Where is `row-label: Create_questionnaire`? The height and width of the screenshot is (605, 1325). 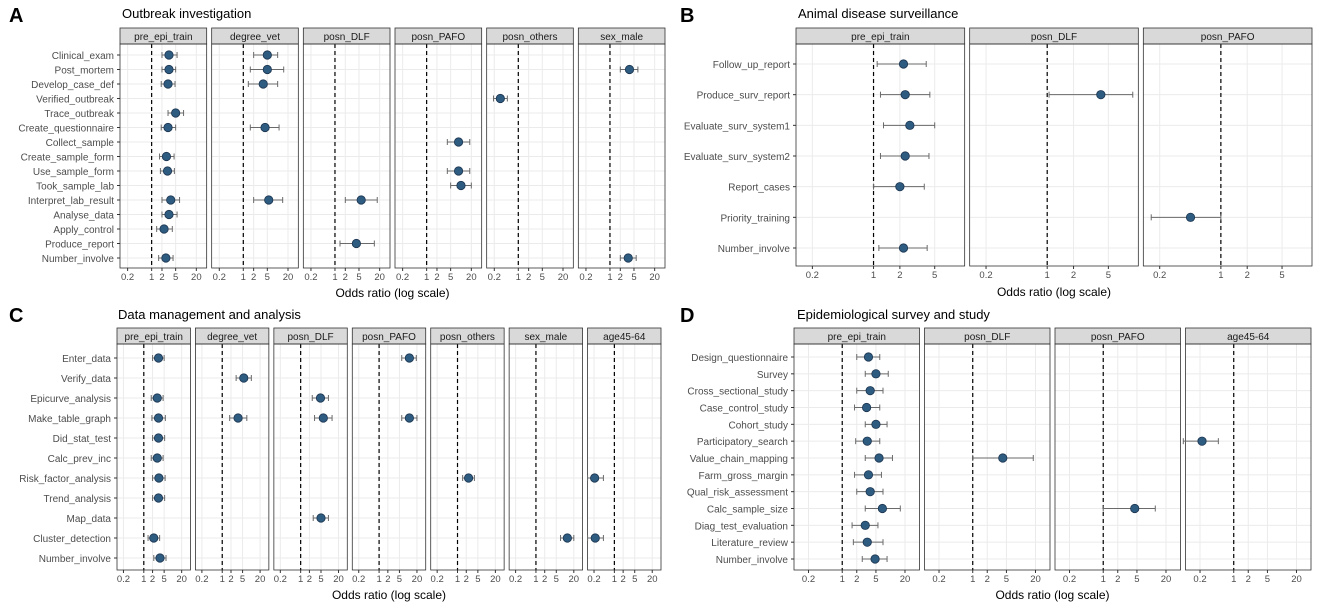 row-label: Create_questionnaire is located at coordinates (66, 129).